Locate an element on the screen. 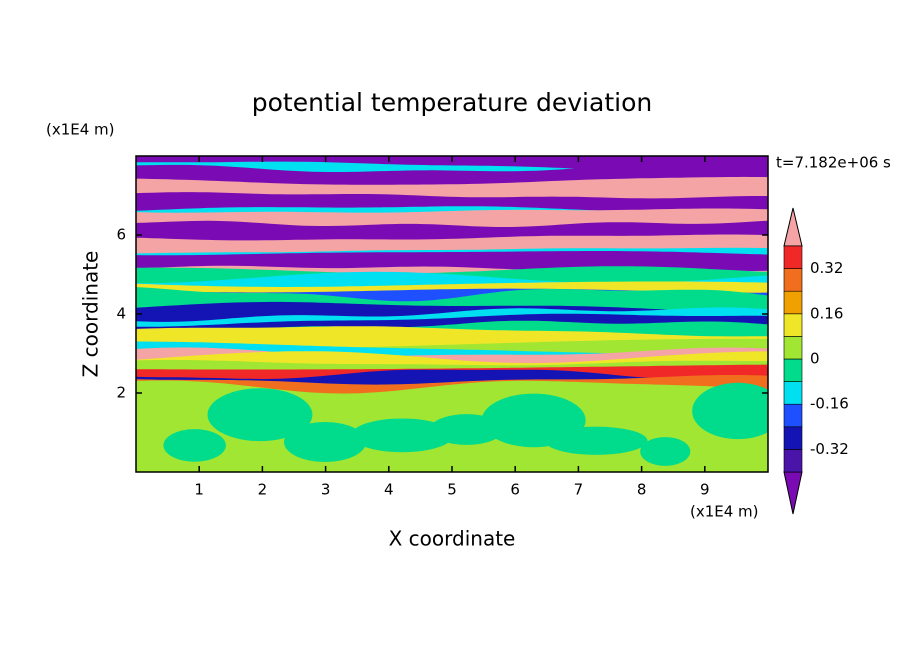 Image resolution: width=904 pixels, height=654 pixels. colorbar-label: 0 is located at coordinates (815, 359).